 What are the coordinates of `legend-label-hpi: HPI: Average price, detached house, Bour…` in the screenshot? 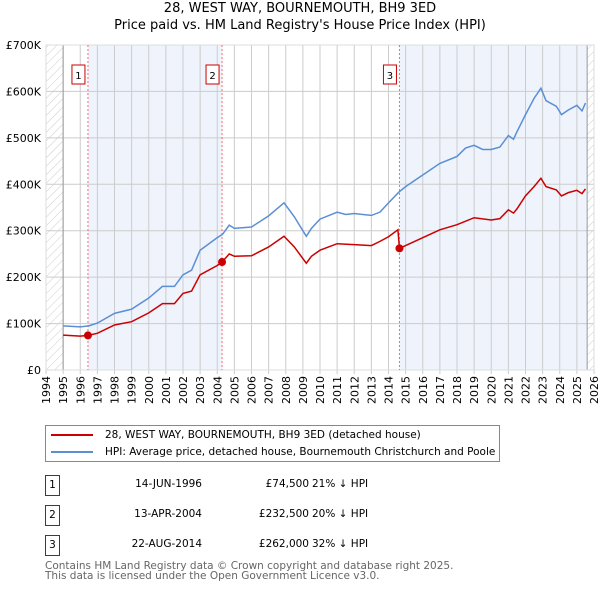 It's located at (300, 452).